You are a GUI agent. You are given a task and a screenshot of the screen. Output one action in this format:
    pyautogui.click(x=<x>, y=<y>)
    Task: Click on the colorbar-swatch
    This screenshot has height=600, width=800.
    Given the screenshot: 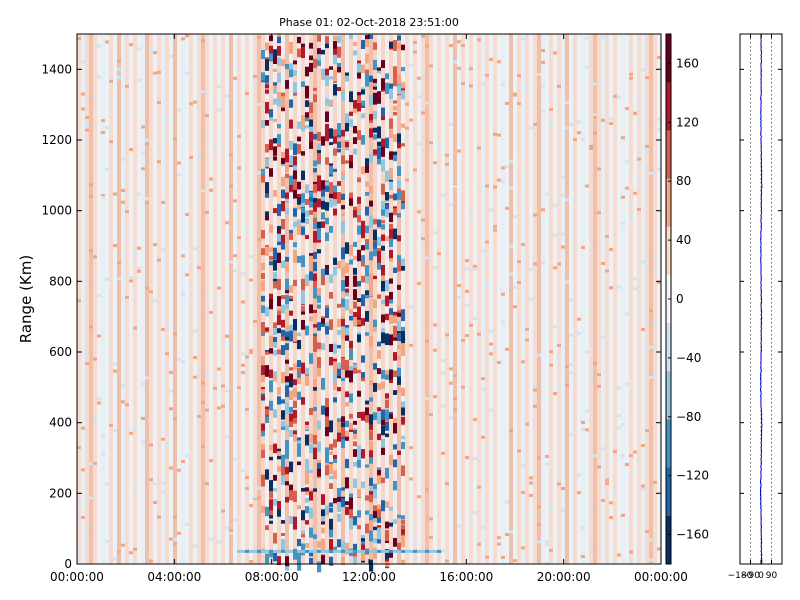 What is the action you would take?
    pyautogui.click(x=668, y=492)
    